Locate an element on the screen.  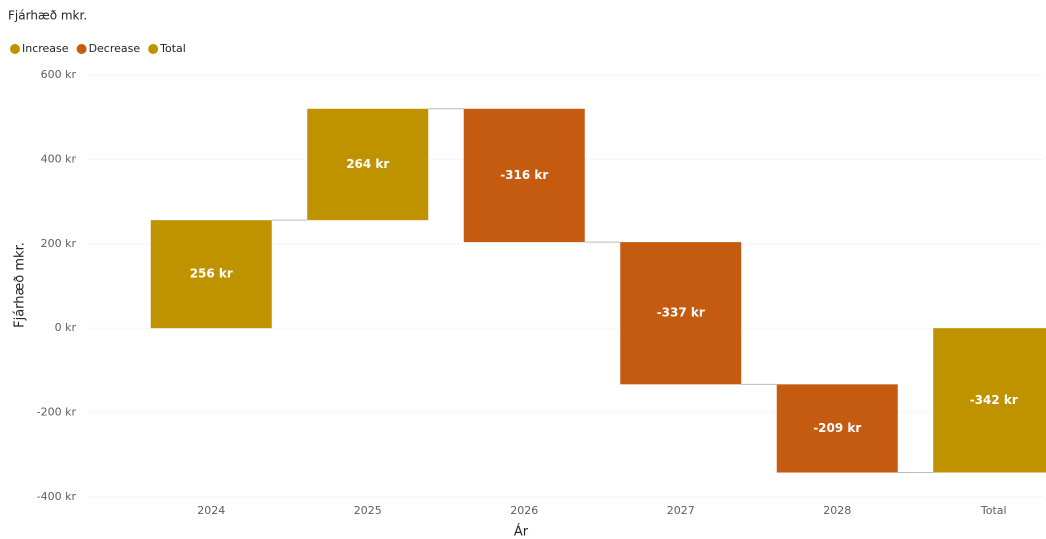
x-tick-label: 2028 is located at coordinates (837, 510).